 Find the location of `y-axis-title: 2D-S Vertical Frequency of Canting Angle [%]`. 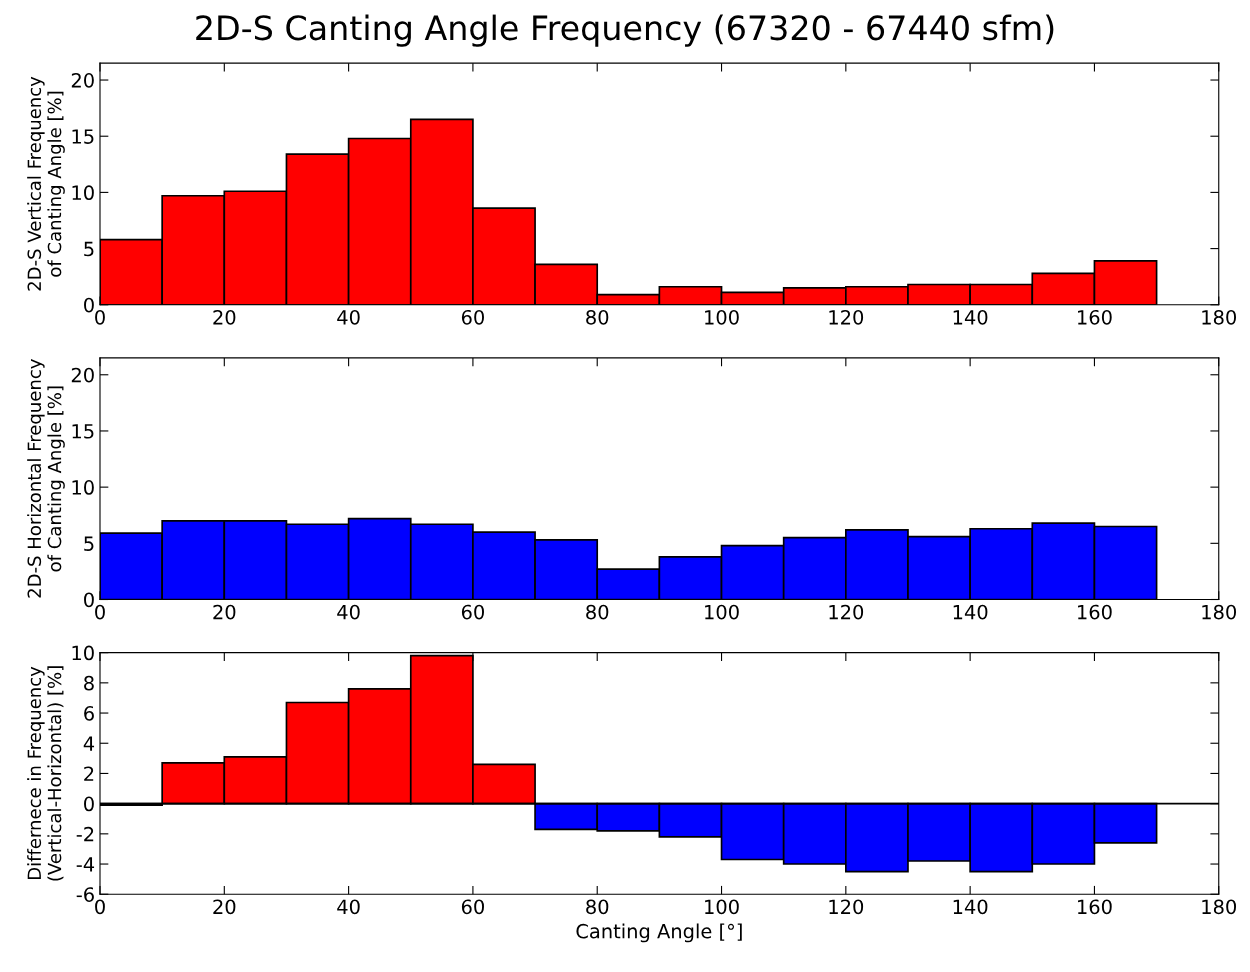

y-axis-title: 2D-S Vertical Frequency of Canting Angle [%] is located at coordinates (46, 183).